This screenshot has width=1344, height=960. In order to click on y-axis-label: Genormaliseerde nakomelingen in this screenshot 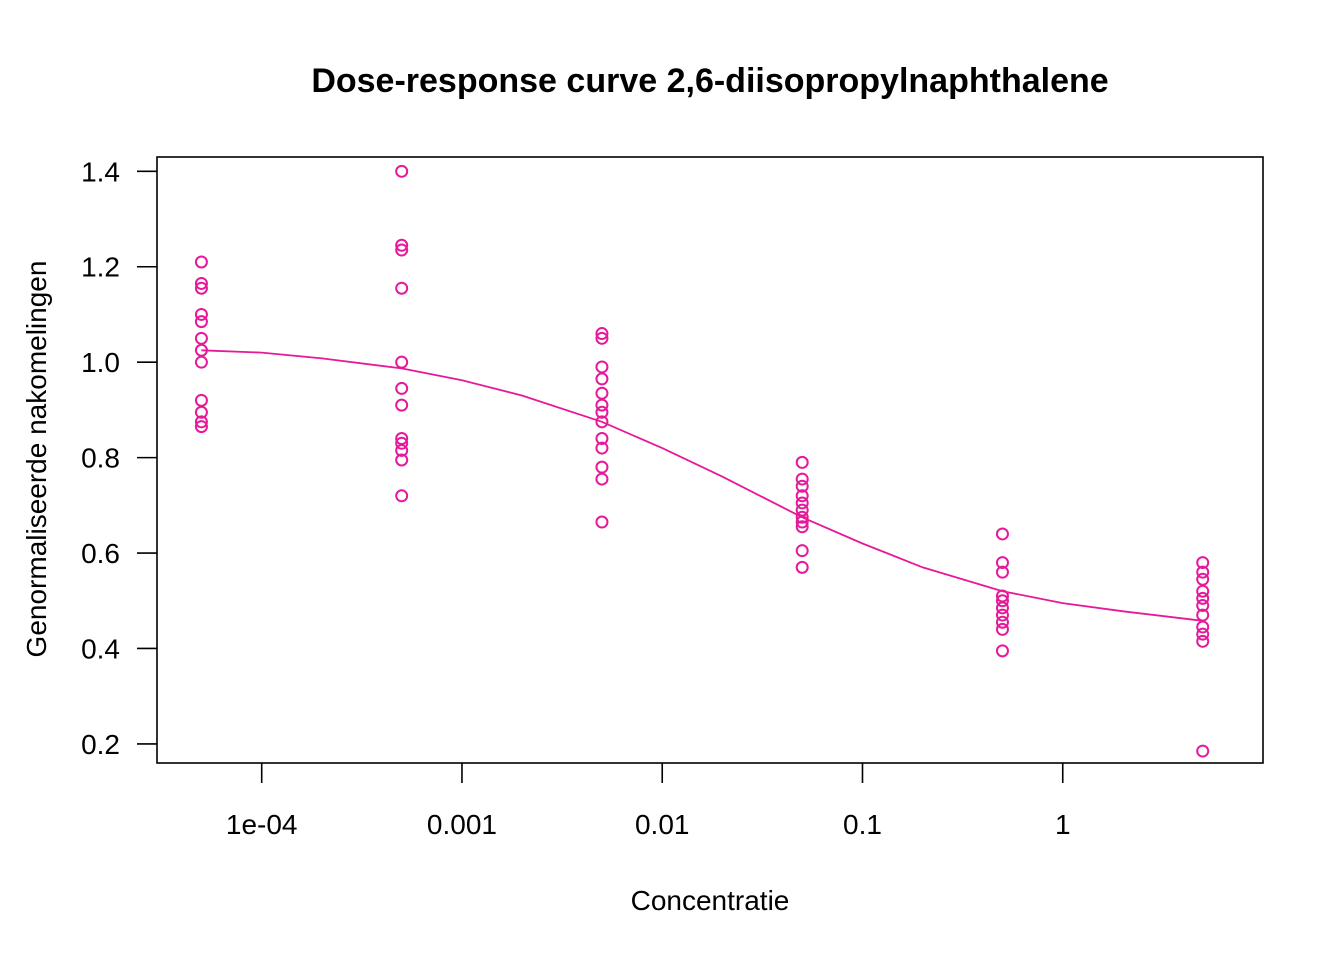, I will do `click(36, 459)`.